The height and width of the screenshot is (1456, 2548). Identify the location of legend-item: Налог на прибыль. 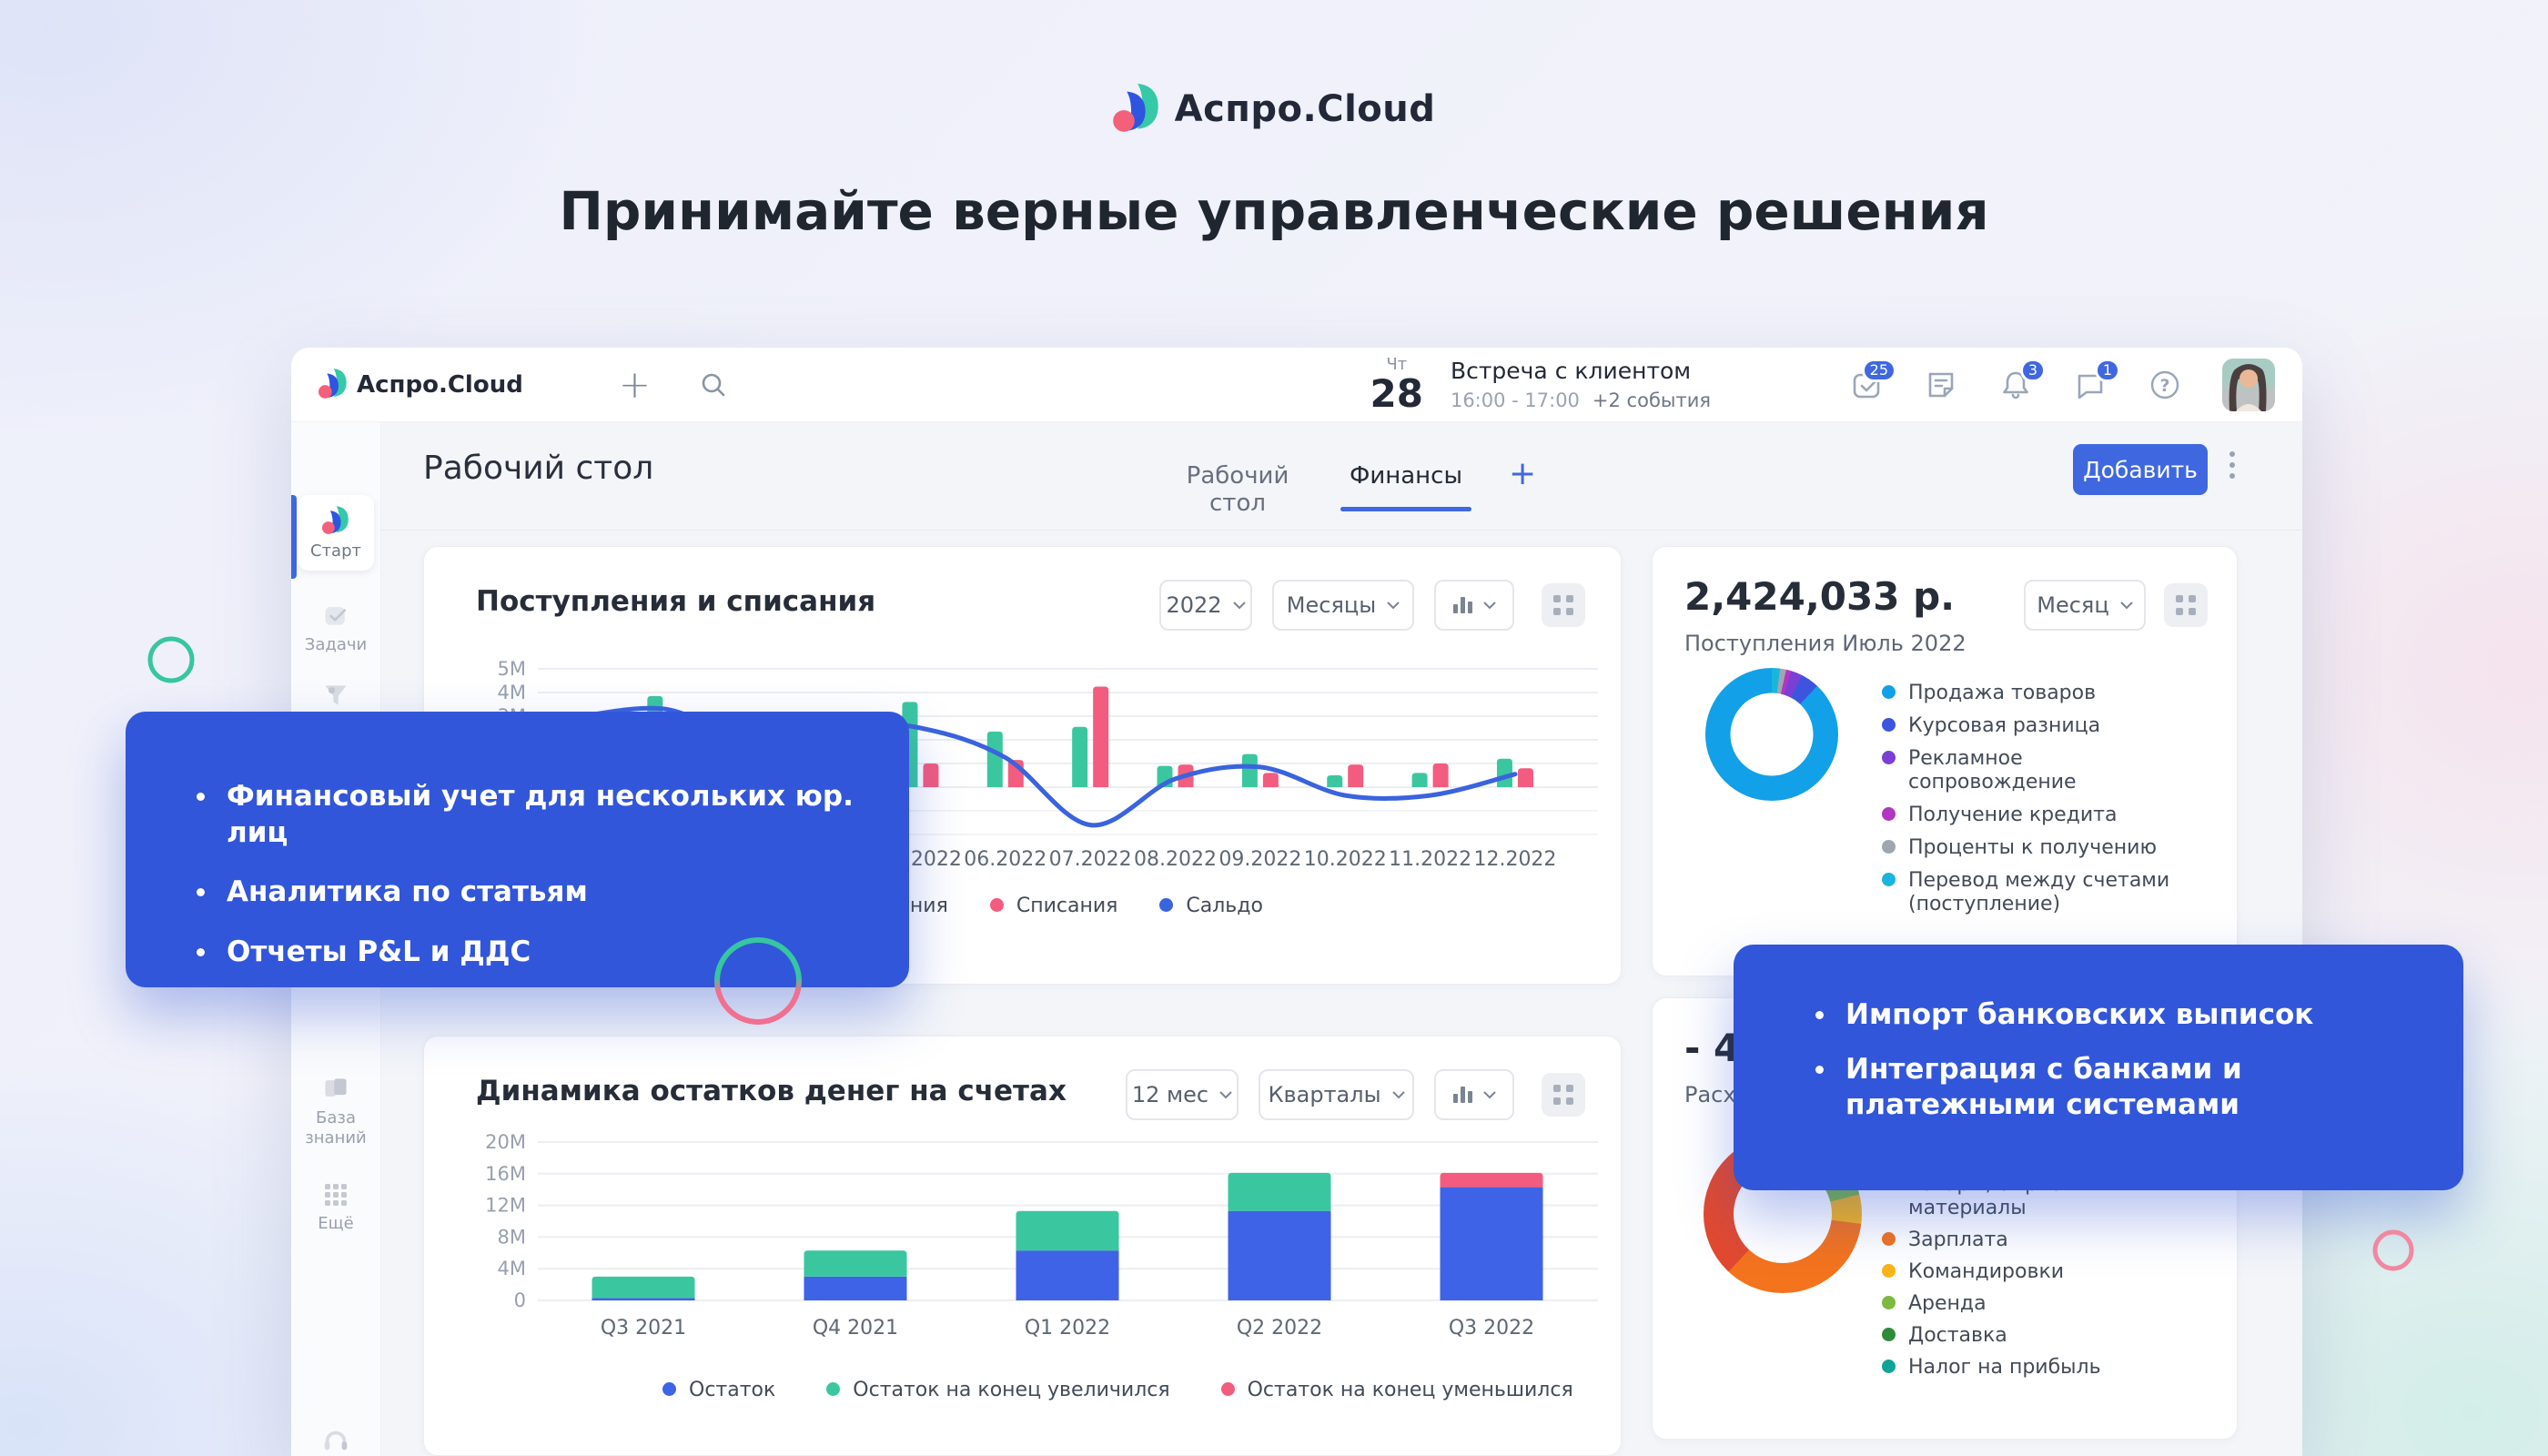
(2032, 1368).